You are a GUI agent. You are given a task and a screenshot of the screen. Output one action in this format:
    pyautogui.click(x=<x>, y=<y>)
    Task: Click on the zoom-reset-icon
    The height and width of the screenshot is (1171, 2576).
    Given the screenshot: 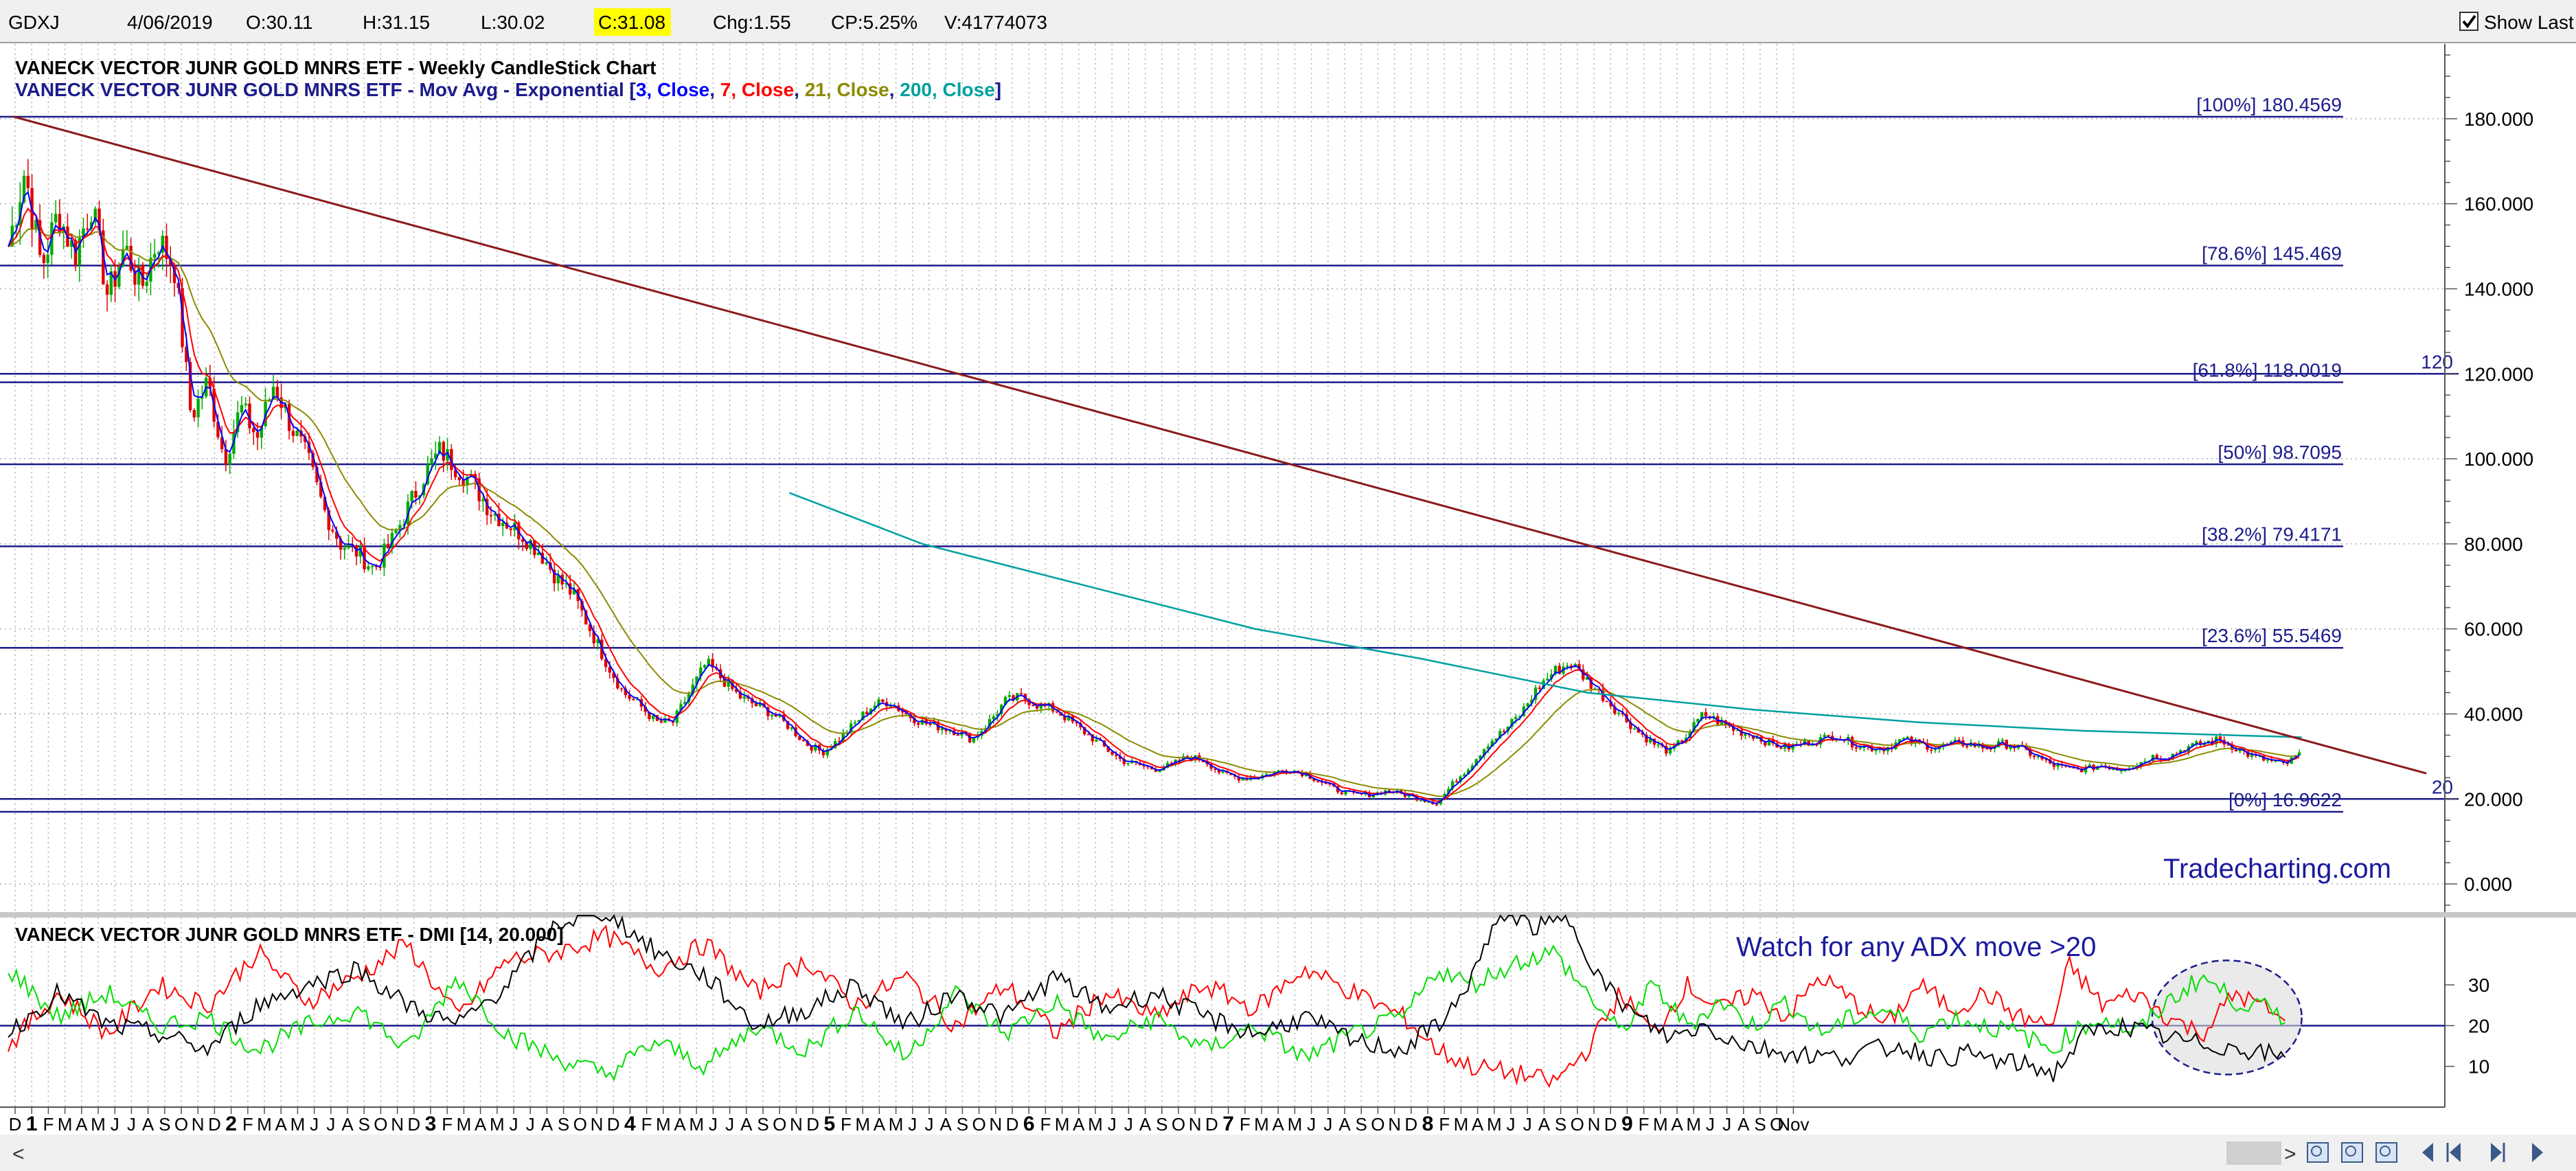 What is the action you would take?
    pyautogui.click(x=2386, y=1152)
    